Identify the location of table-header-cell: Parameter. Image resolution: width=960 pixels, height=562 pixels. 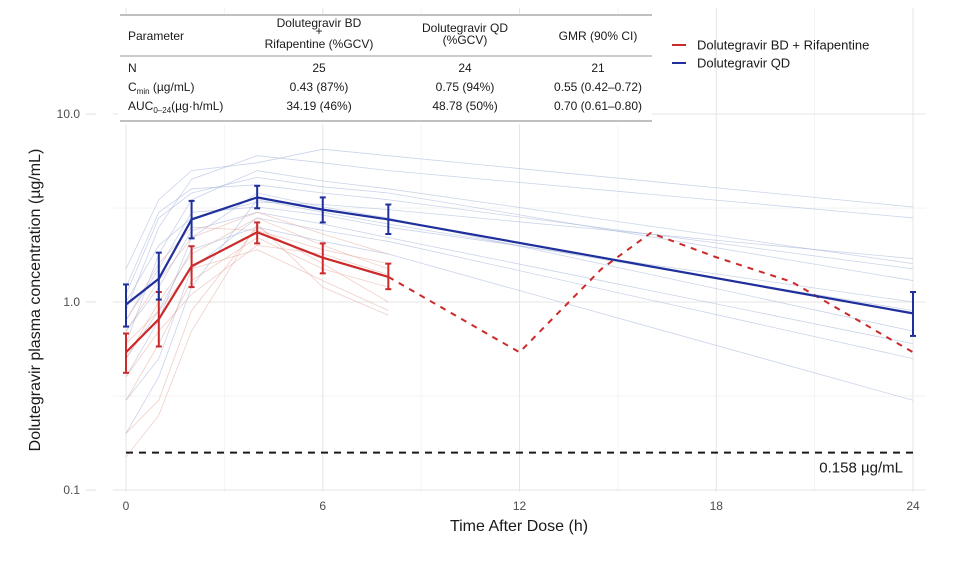
(156, 36).